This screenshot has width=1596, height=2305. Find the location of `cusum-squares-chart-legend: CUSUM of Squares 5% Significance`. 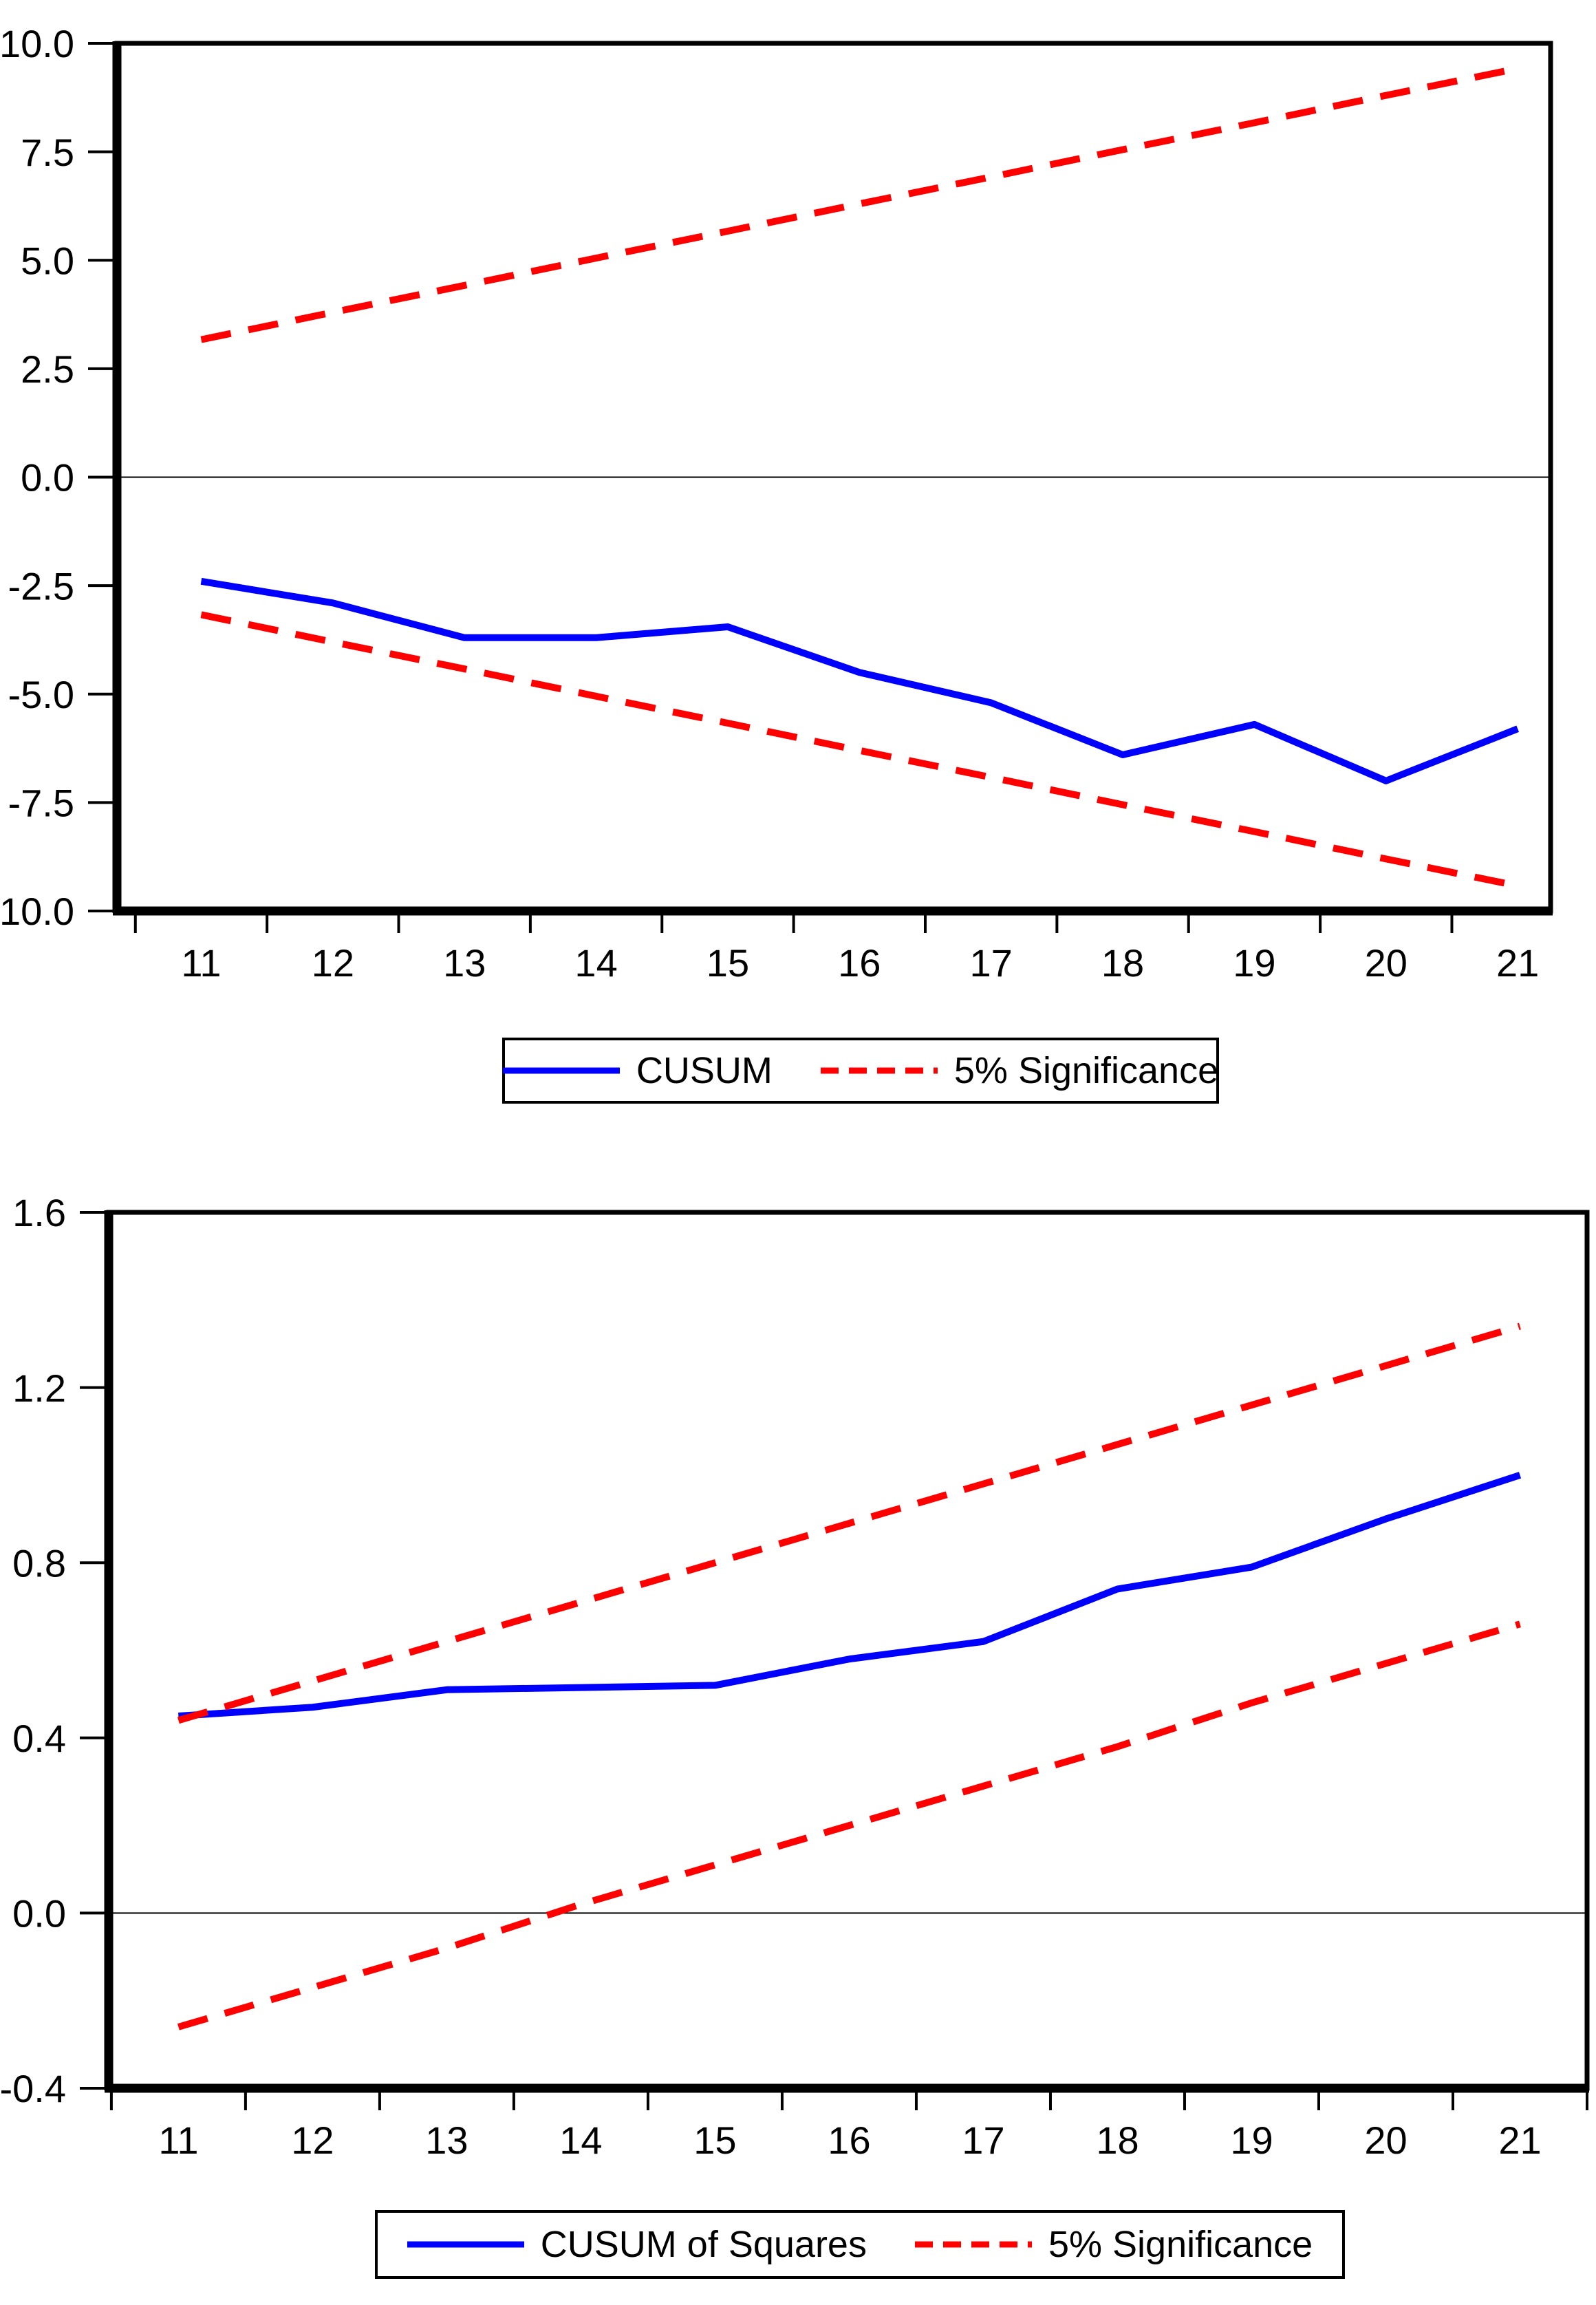

cusum-squares-chart-legend: CUSUM of Squares 5% Significance is located at coordinates (860, 2244).